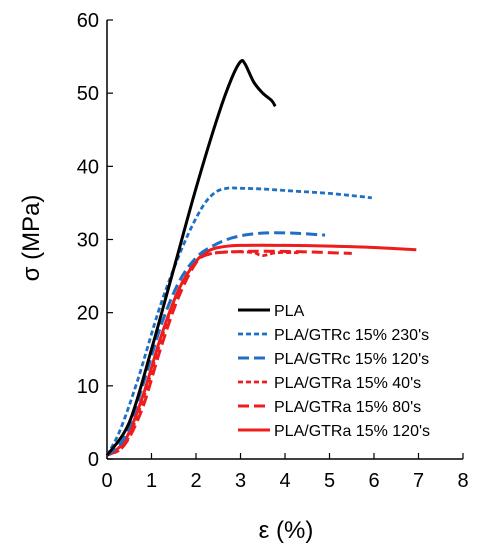 This screenshot has width=491, height=555. What do you see at coordinates (88, 241) in the screenshot?
I see `y-tick-label: 30` at bounding box center [88, 241].